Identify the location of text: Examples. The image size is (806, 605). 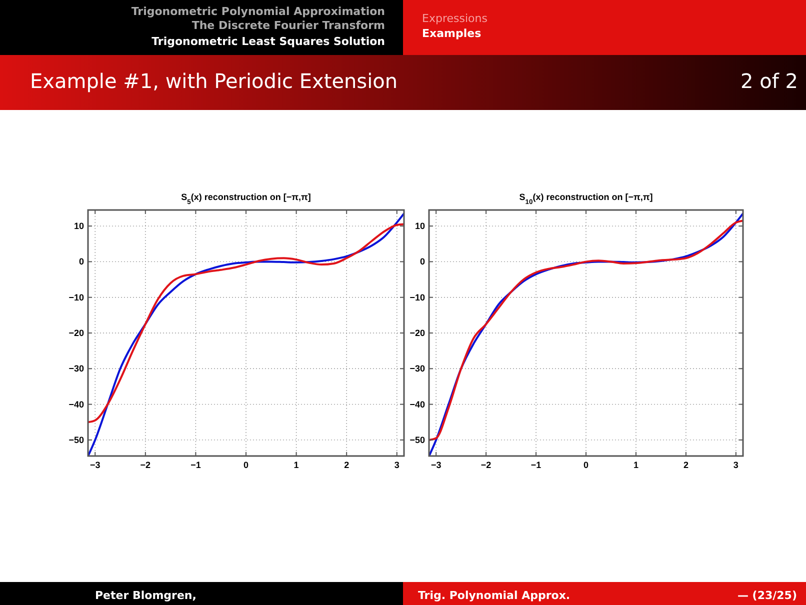
(452, 33).